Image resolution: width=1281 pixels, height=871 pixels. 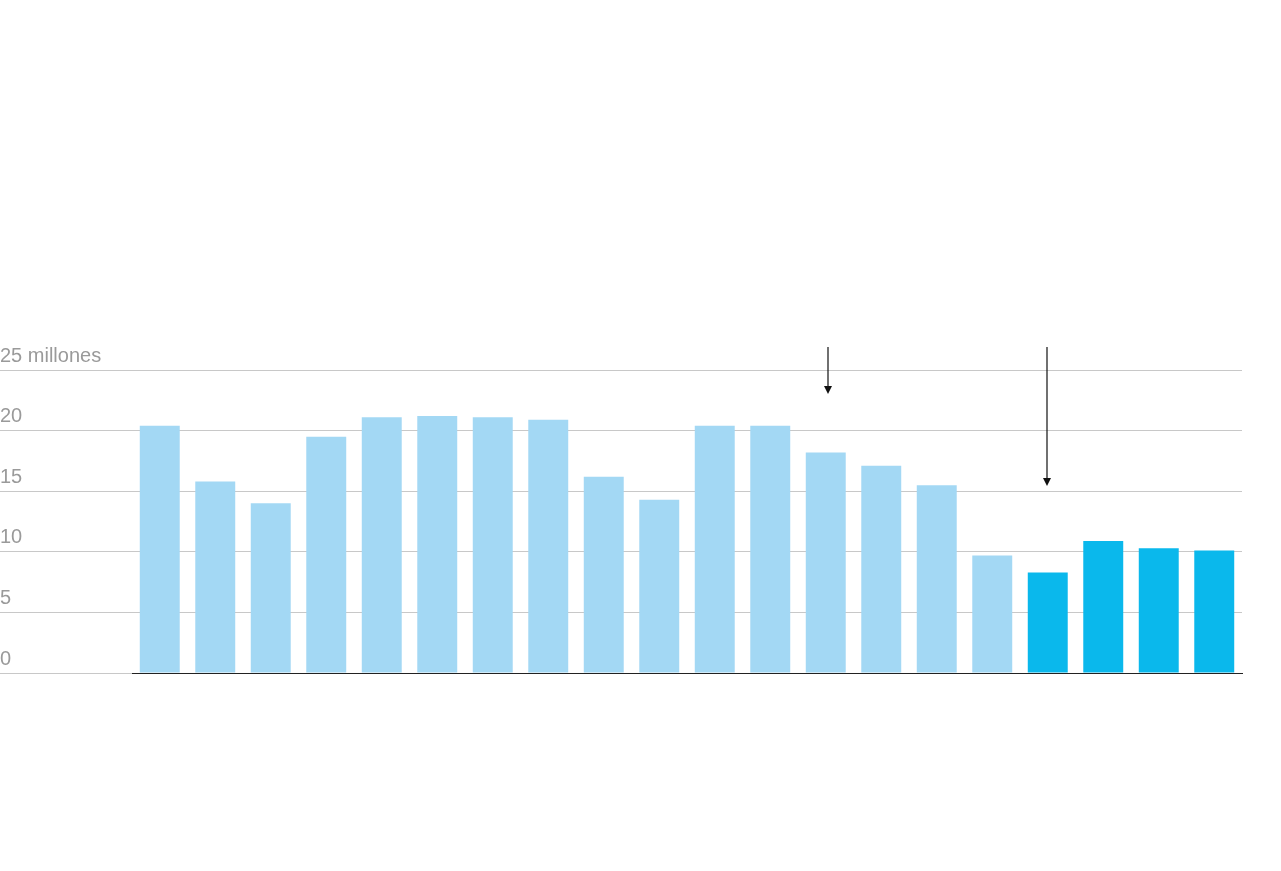 I want to click on y-tick-label: 15, so click(x=11, y=475).